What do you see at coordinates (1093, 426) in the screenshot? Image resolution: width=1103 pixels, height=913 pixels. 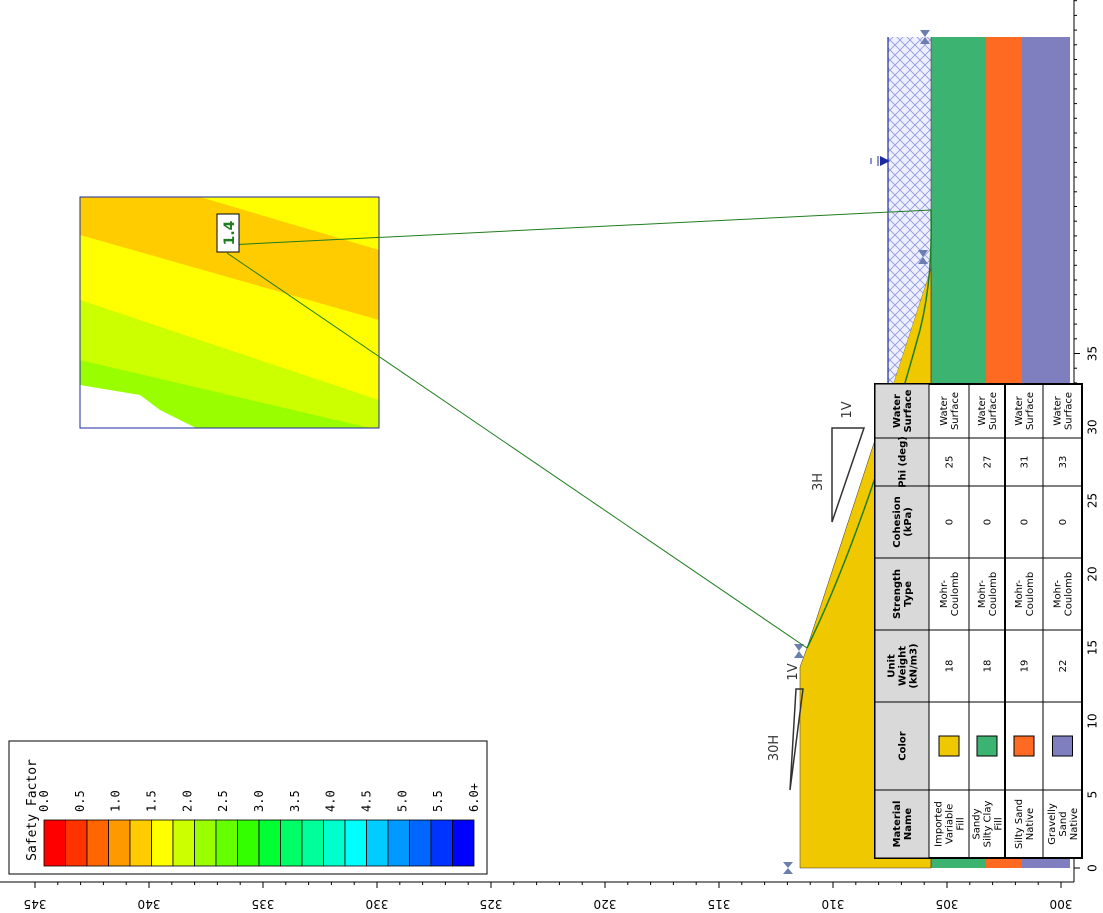 I see `distance-tick-label: 30` at bounding box center [1093, 426].